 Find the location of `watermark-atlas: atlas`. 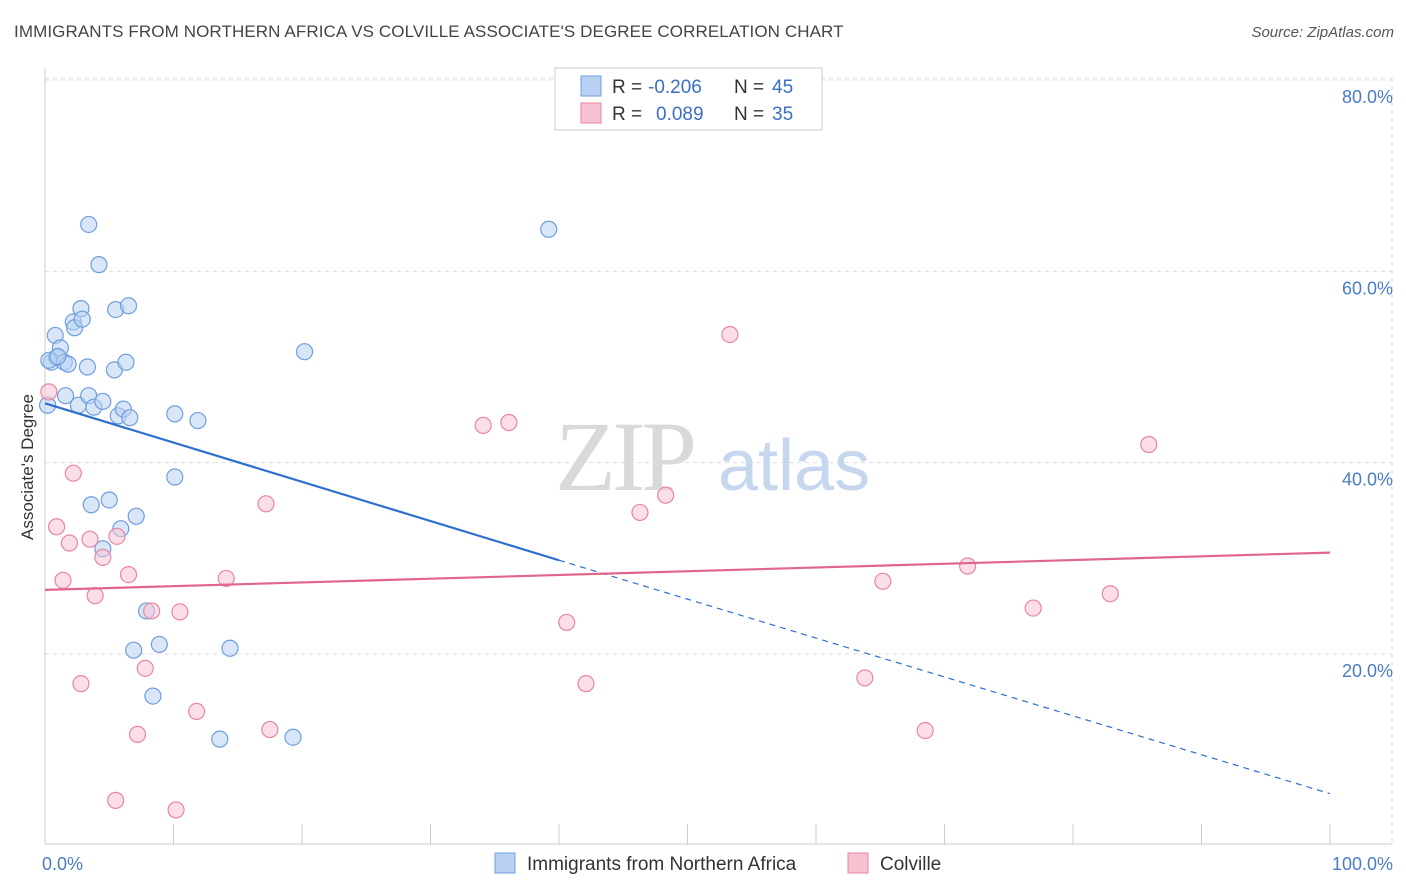

watermark-atlas: atlas is located at coordinates (794, 466).